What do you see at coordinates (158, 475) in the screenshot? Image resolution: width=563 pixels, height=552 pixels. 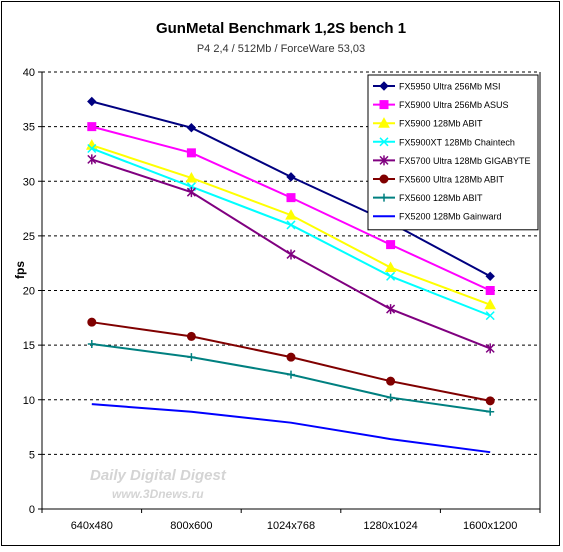 I see `watermark-line-1: Daily Digital Digest` at bounding box center [158, 475].